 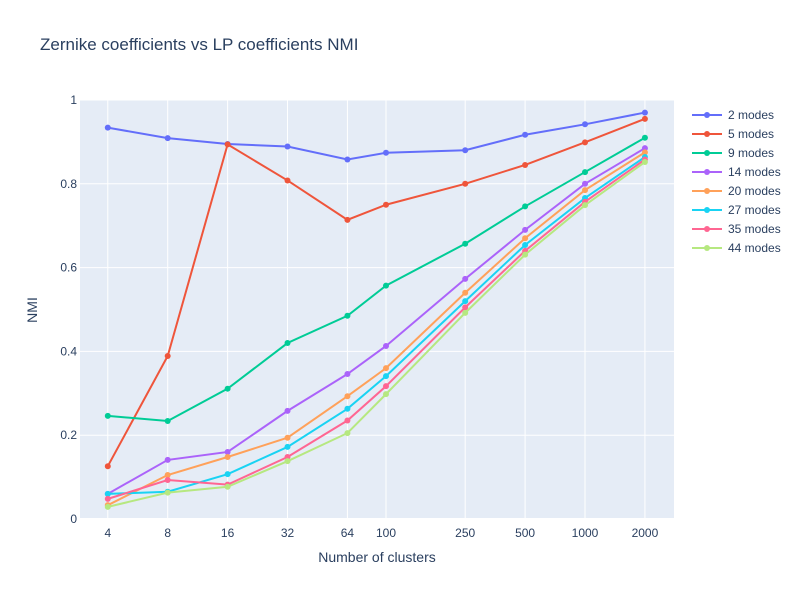 What do you see at coordinates (645, 533) in the screenshot?
I see `x-tick-label: 2000` at bounding box center [645, 533].